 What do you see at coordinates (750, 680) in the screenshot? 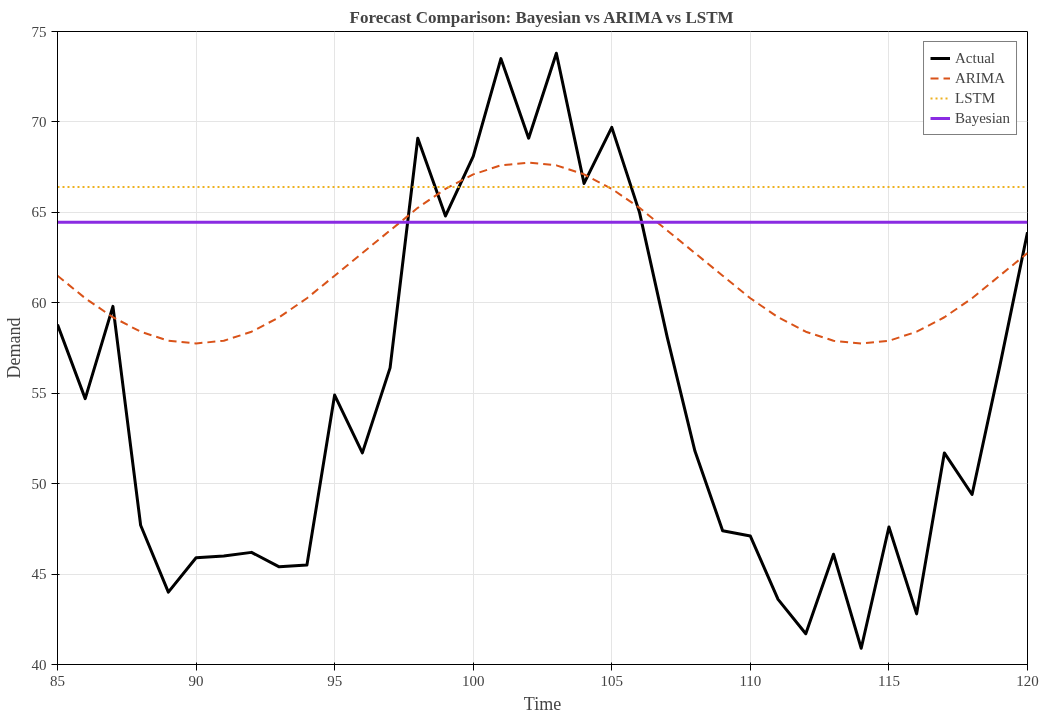
I see `x-tick-label: 110` at bounding box center [750, 680].